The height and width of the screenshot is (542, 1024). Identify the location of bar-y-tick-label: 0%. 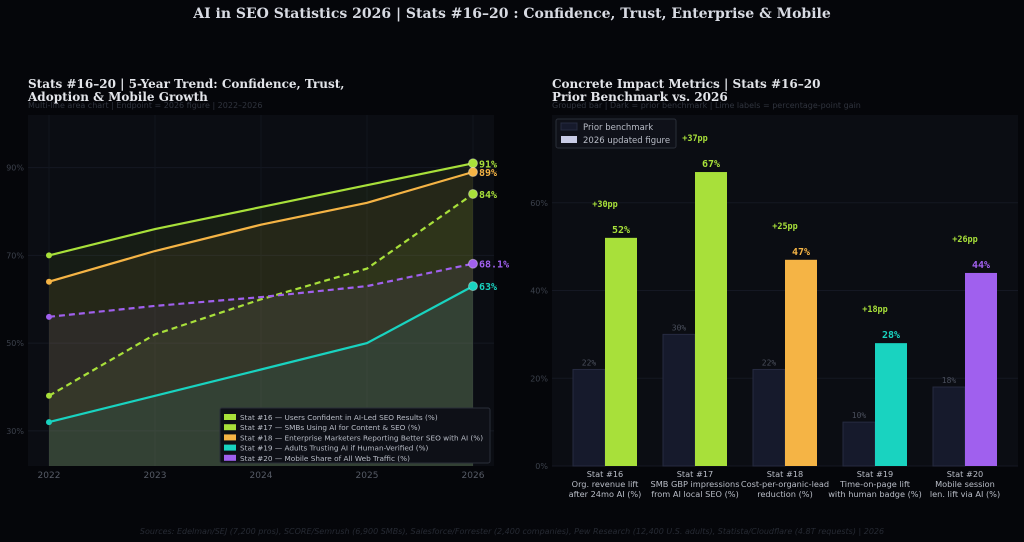
(541, 466).